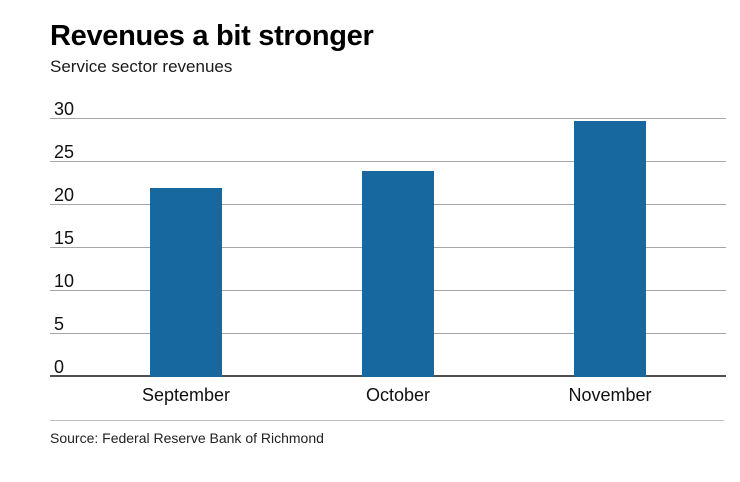  What do you see at coordinates (186, 282) in the screenshot?
I see `bar-september` at bounding box center [186, 282].